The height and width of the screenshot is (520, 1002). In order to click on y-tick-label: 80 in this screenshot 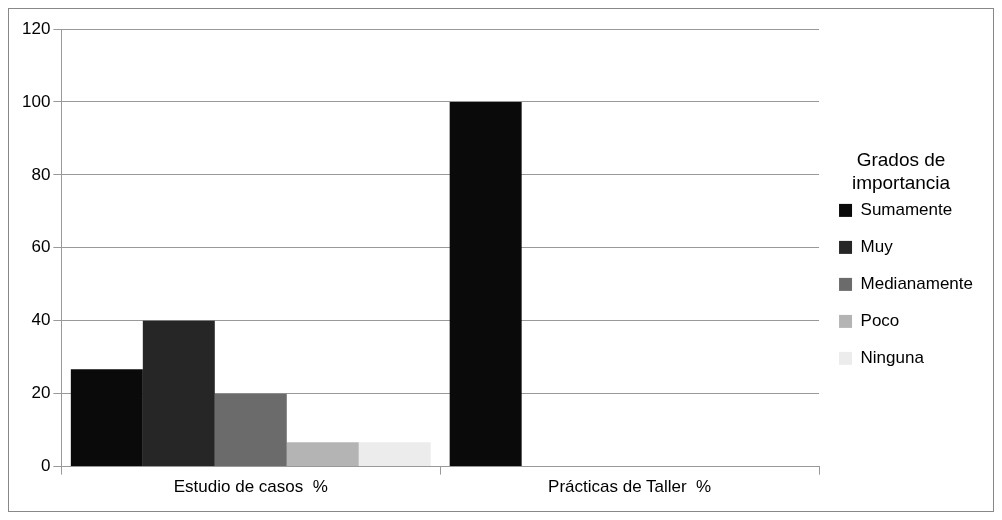, I will do `click(41, 174)`.